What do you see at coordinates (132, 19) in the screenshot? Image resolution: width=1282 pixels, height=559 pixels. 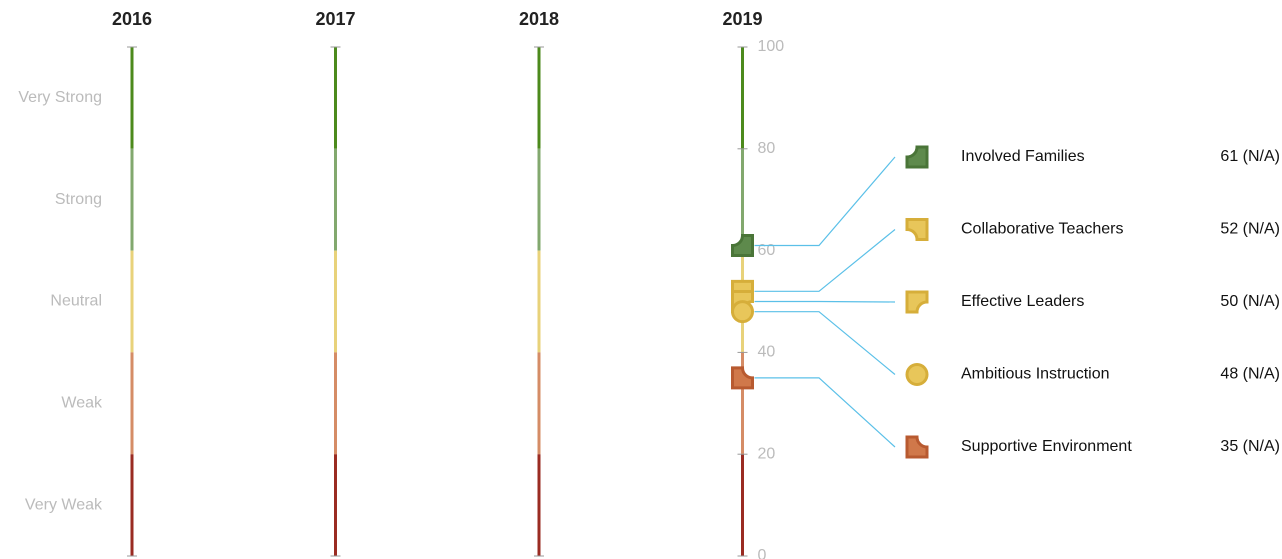 I see `year-label: 2016` at bounding box center [132, 19].